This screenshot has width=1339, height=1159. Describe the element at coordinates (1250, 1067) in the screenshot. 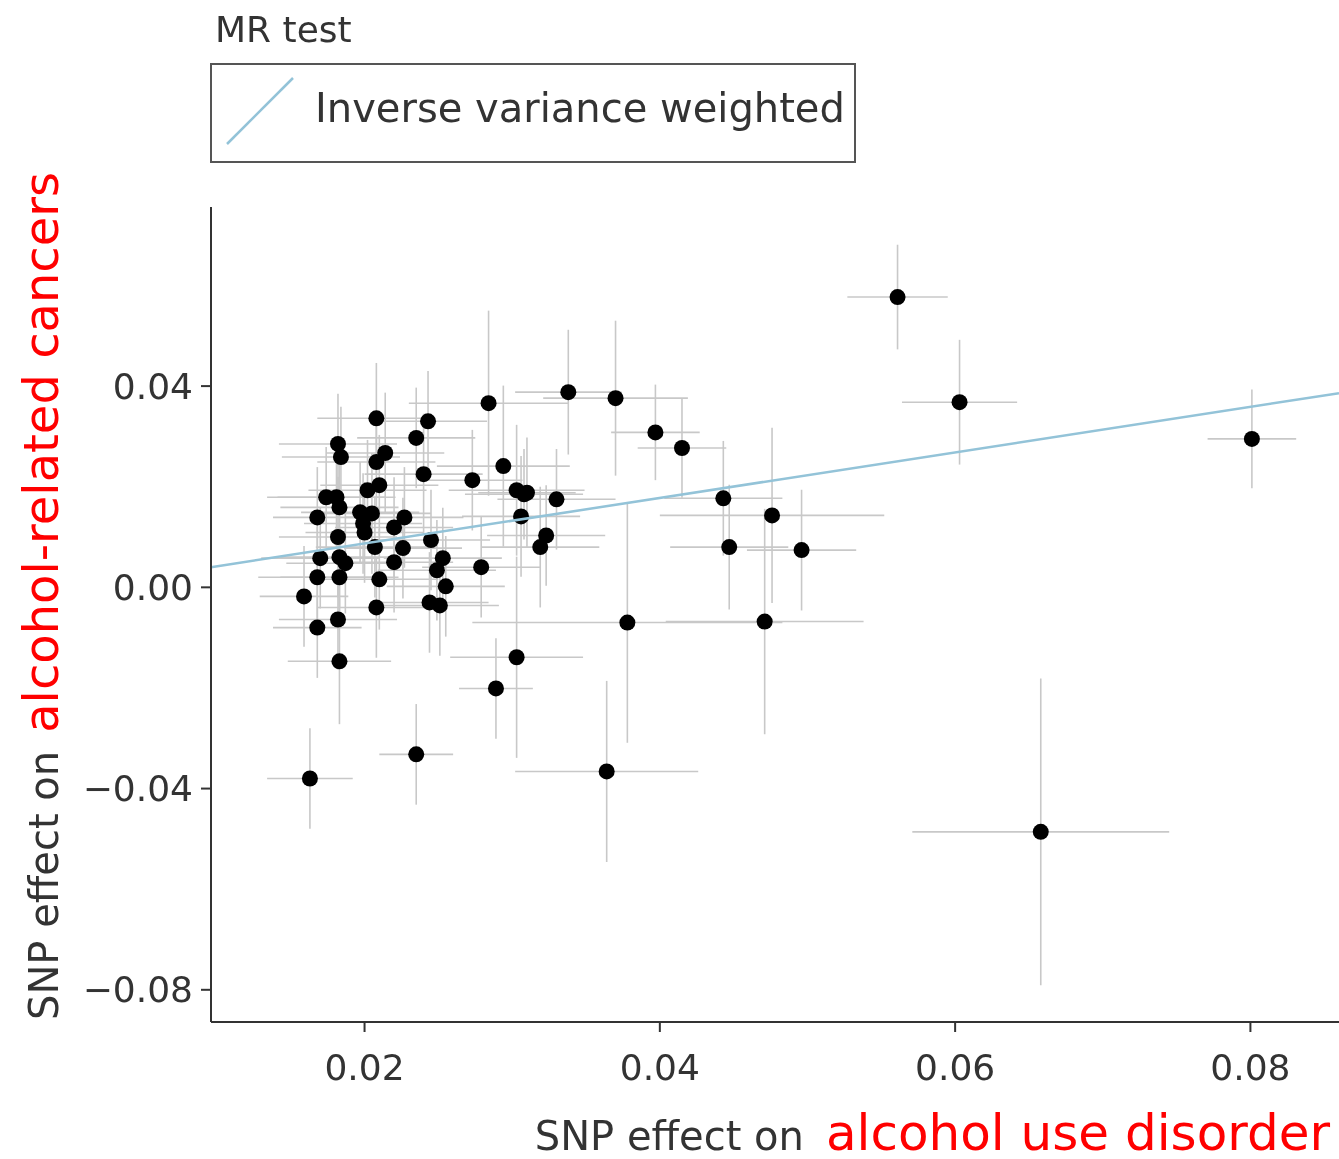

I see `x-tick-label: 0.08` at that location.